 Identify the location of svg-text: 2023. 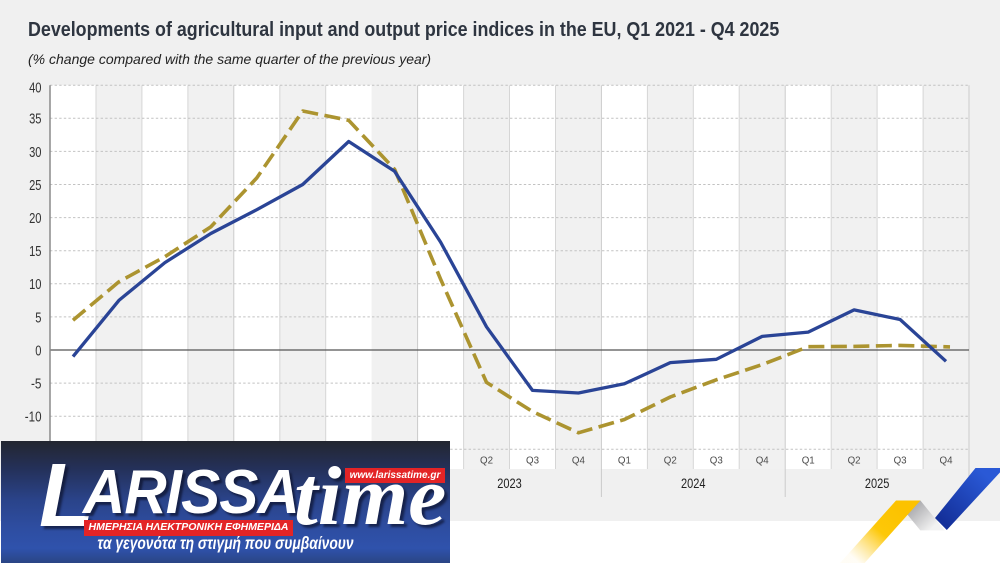
(509, 483).